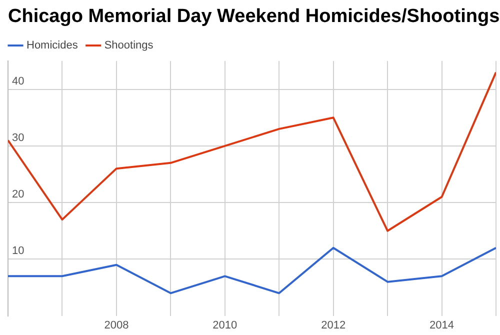 The image size is (500, 335). Describe the element at coordinates (253, 17) in the screenshot. I see `chart-title: Chicago Memorial Day Weekend Homicides/Shootings` at that location.